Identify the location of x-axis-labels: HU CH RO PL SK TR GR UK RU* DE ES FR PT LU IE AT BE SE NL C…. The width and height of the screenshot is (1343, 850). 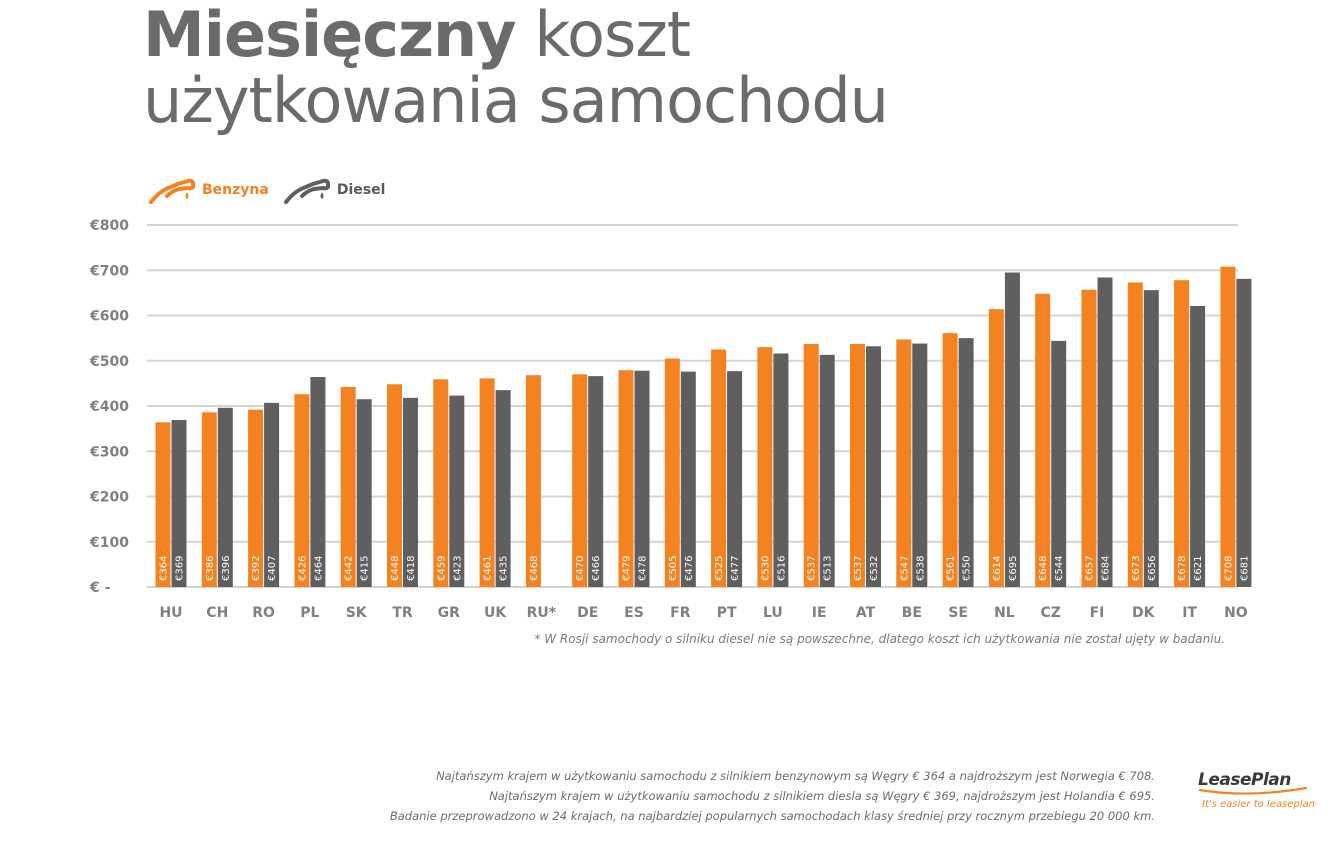
(703, 613).